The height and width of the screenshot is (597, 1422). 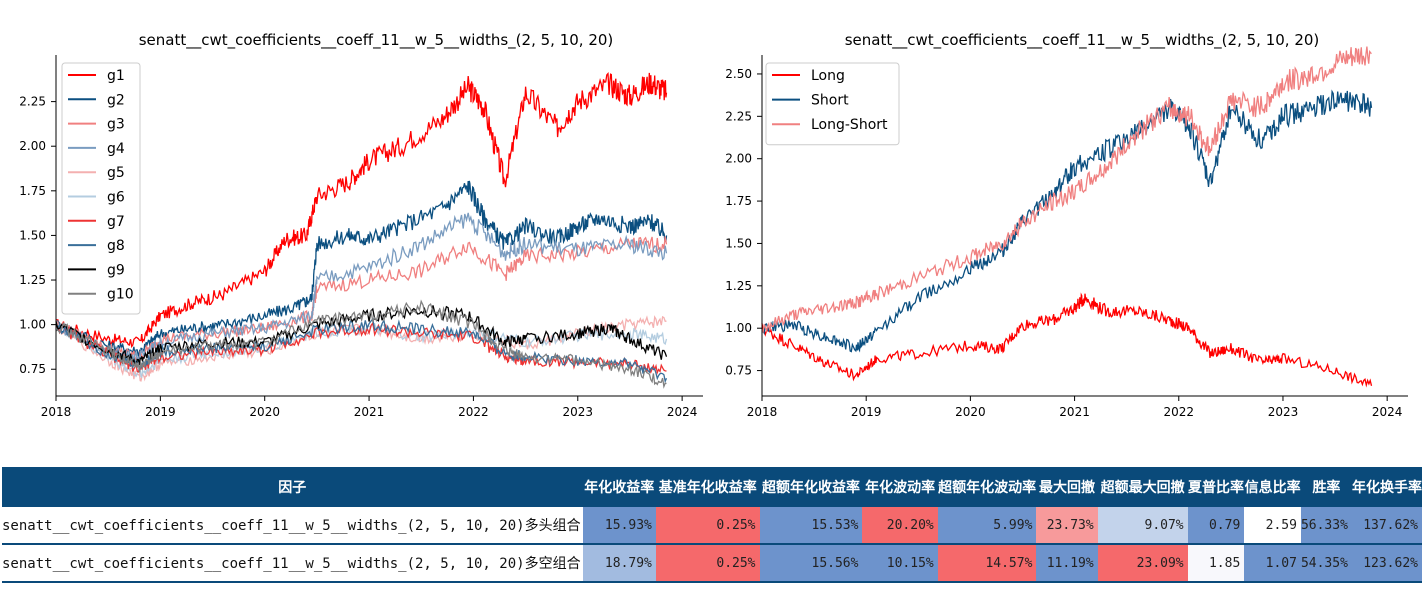 What do you see at coordinates (619, 526) in the screenshot?
I see `metric-cell: 15.93%` at bounding box center [619, 526].